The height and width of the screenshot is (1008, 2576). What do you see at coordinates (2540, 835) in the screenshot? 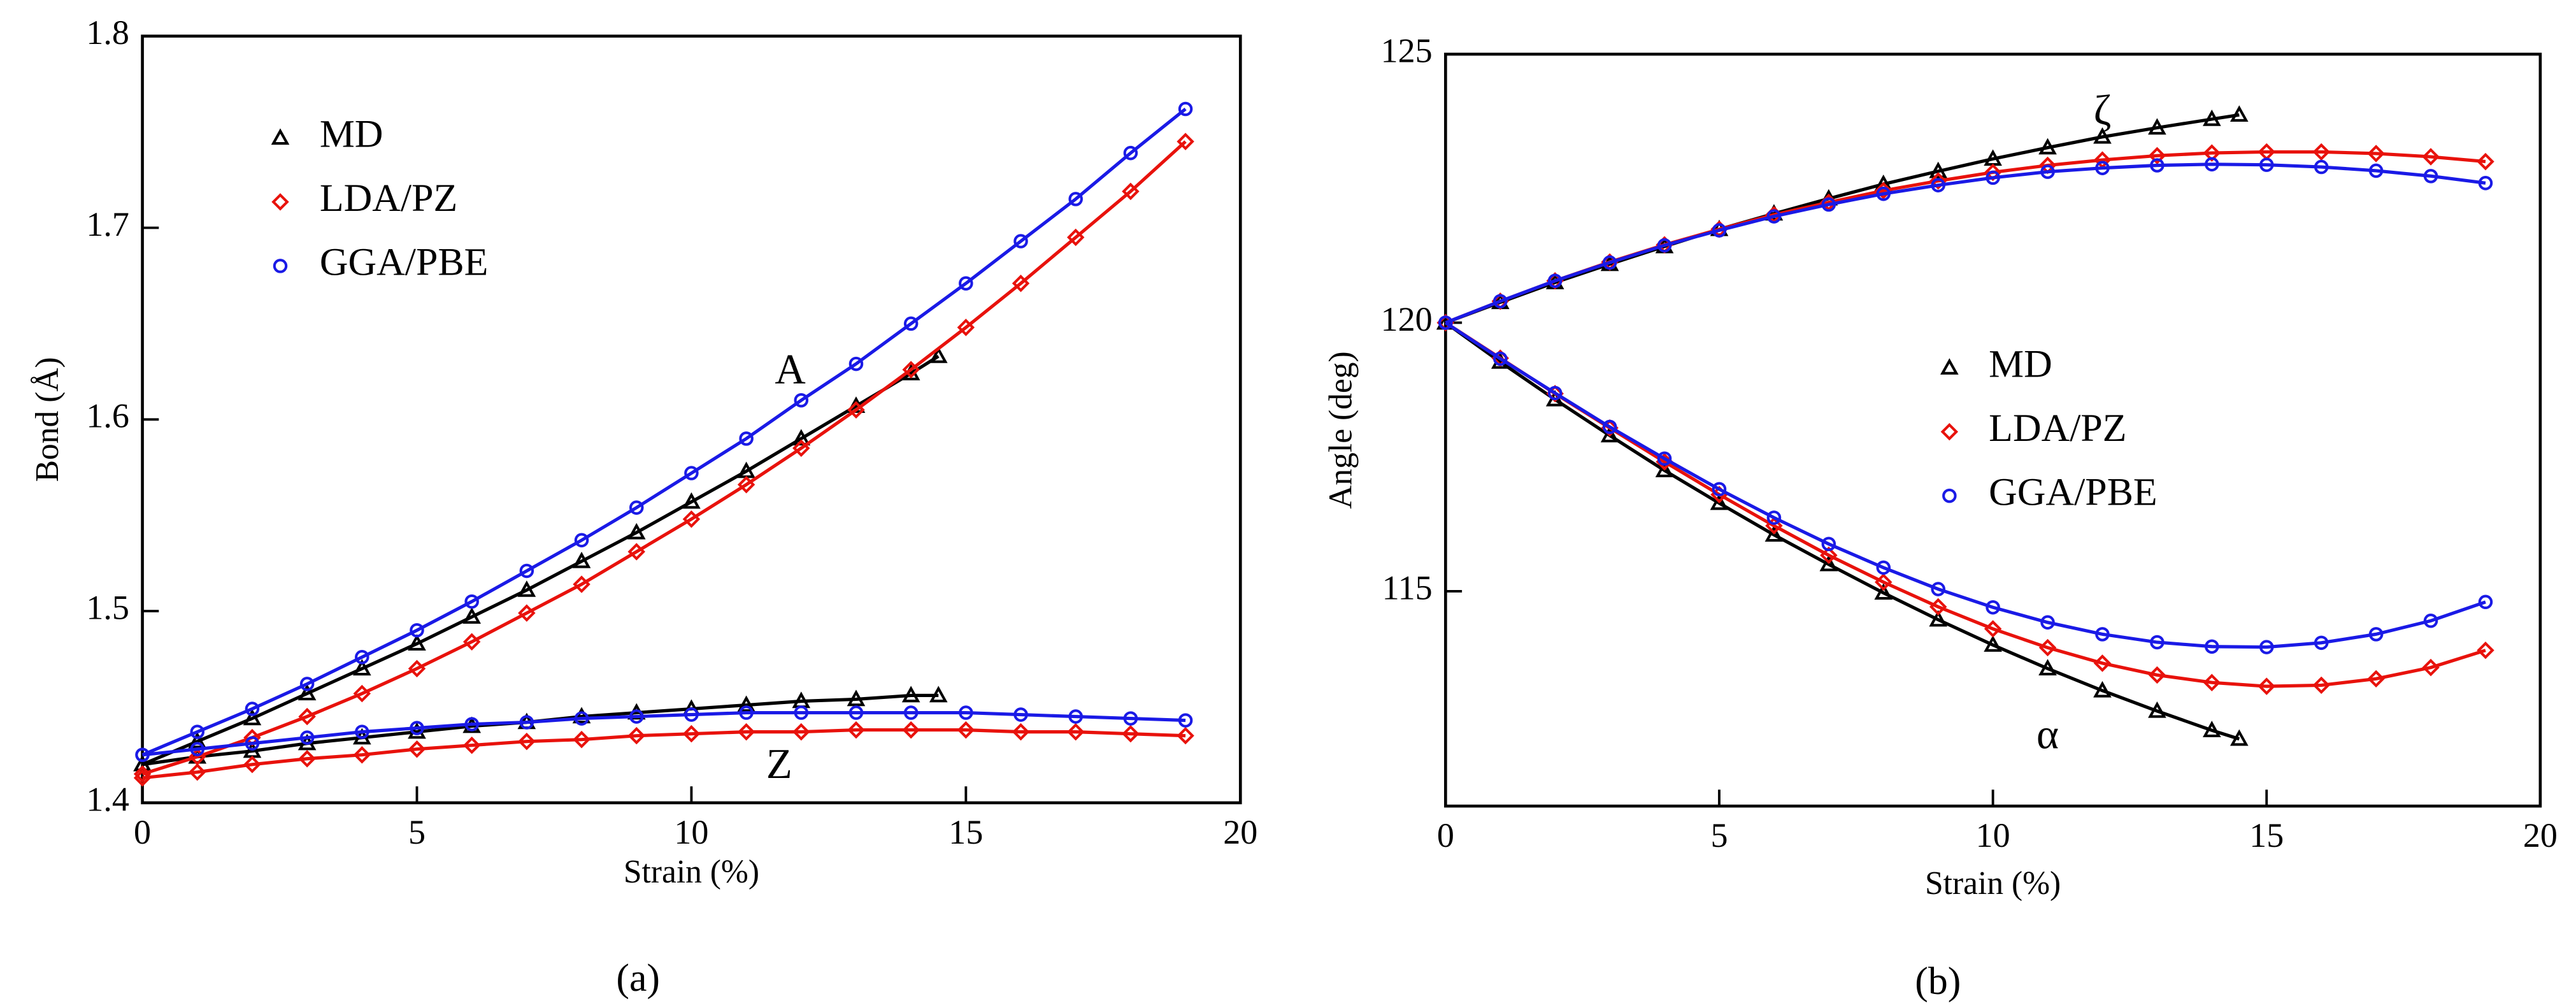
I see `x-tick-label: 20` at bounding box center [2540, 835].